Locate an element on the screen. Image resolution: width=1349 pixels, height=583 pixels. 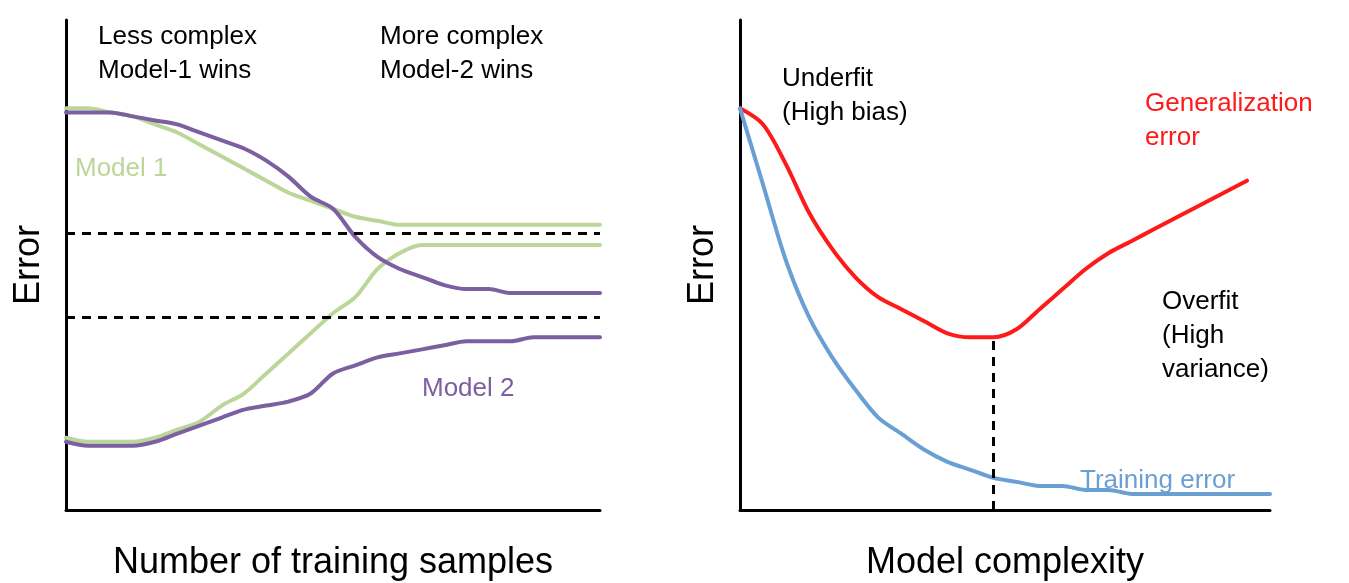
x-axis-title: Number of training samples is located at coordinates (333, 560).